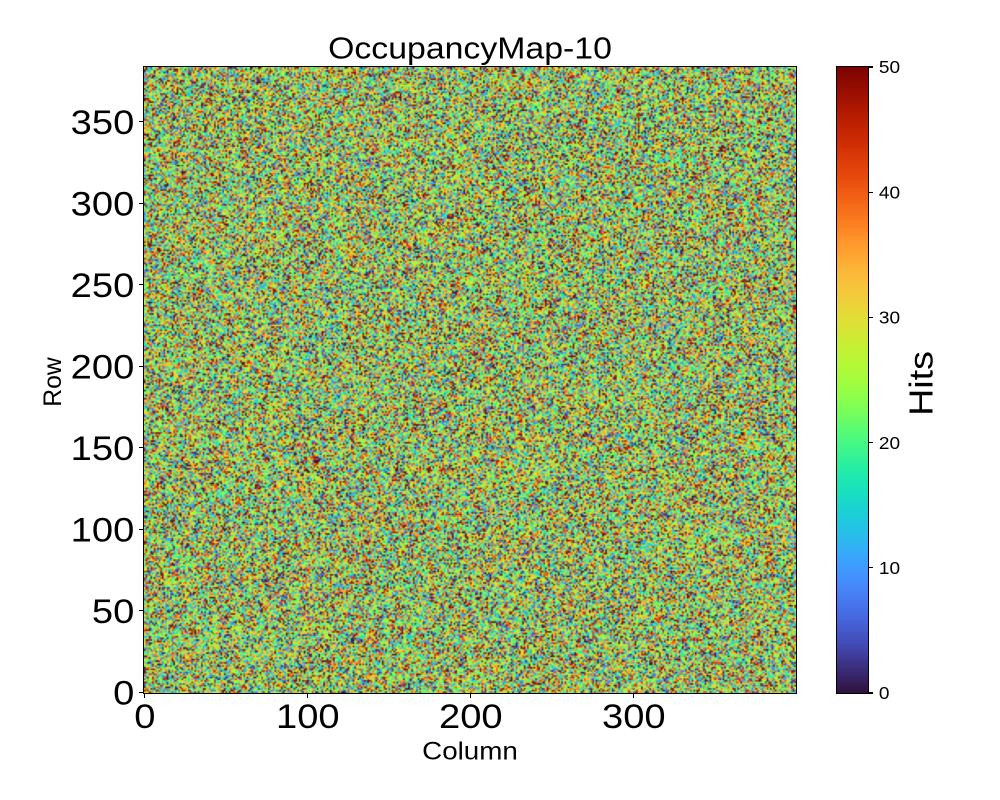 The width and height of the screenshot is (1000, 800). Describe the element at coordinates (53, 381) in the screenshot. I see `svg-text: Row` at that location.